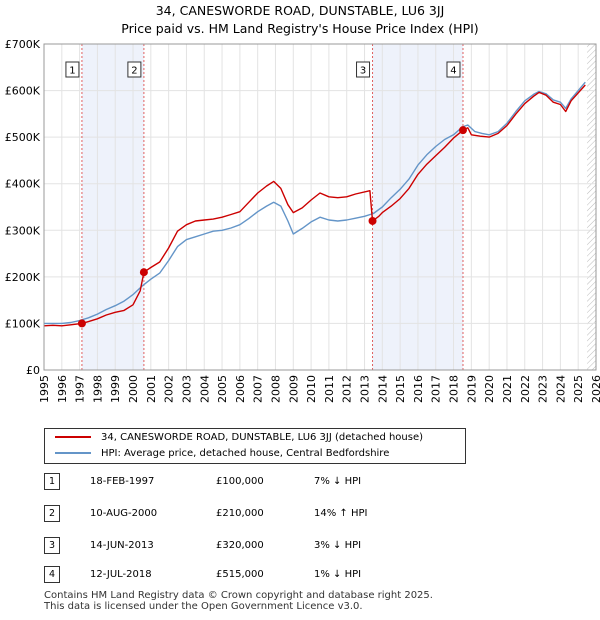 The height and width of the screenshot is (620, 600). I want to click on x-tick-label: 2021, so click(507, 389).